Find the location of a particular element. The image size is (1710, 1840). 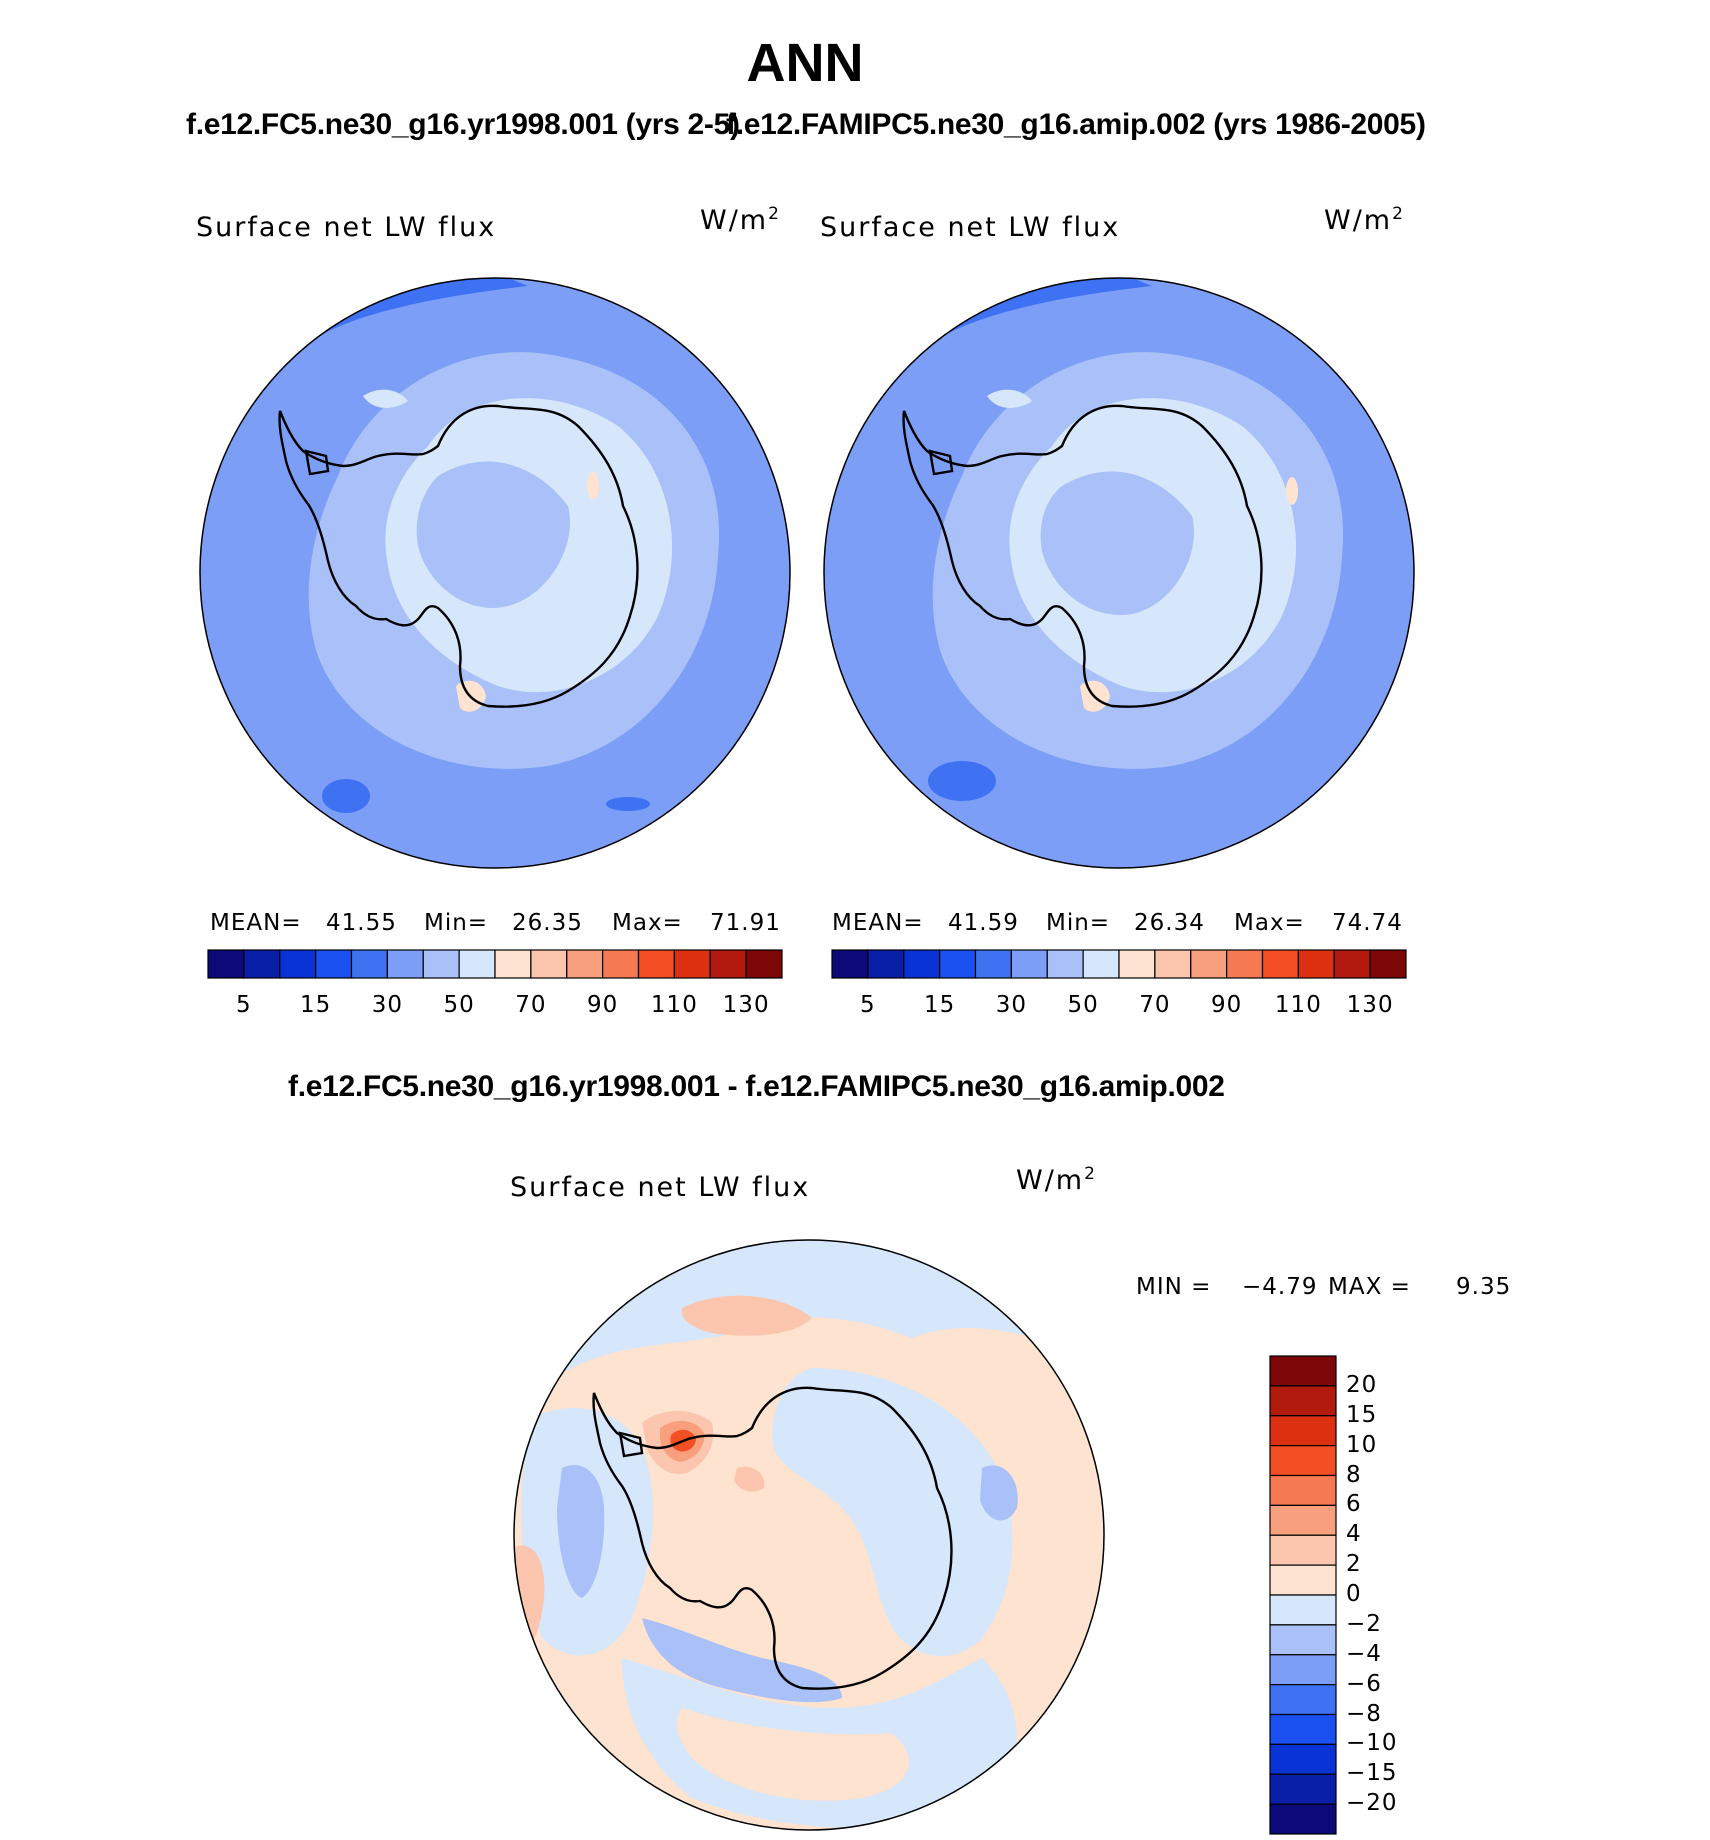

panel2-mean-label: MEAN= is located at coordinates (878, 923).